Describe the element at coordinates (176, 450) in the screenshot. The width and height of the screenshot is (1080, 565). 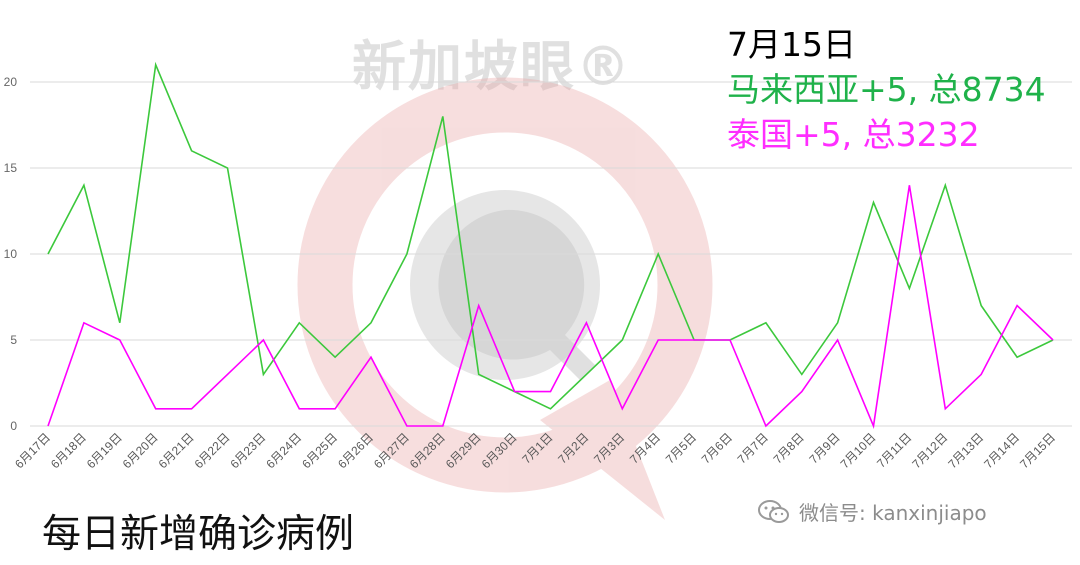
I see `x-tick-label: 6月21日` at that location.